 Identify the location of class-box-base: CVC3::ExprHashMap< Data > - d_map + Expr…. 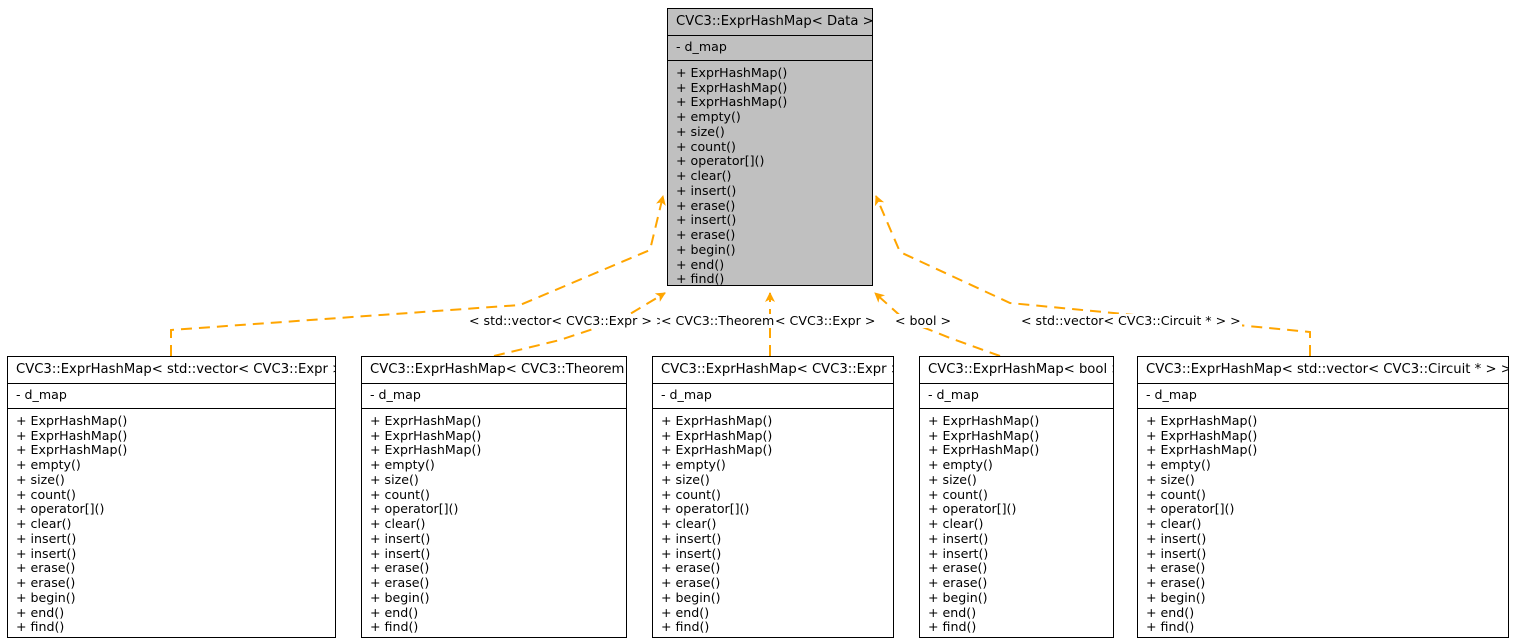
(770, 147).